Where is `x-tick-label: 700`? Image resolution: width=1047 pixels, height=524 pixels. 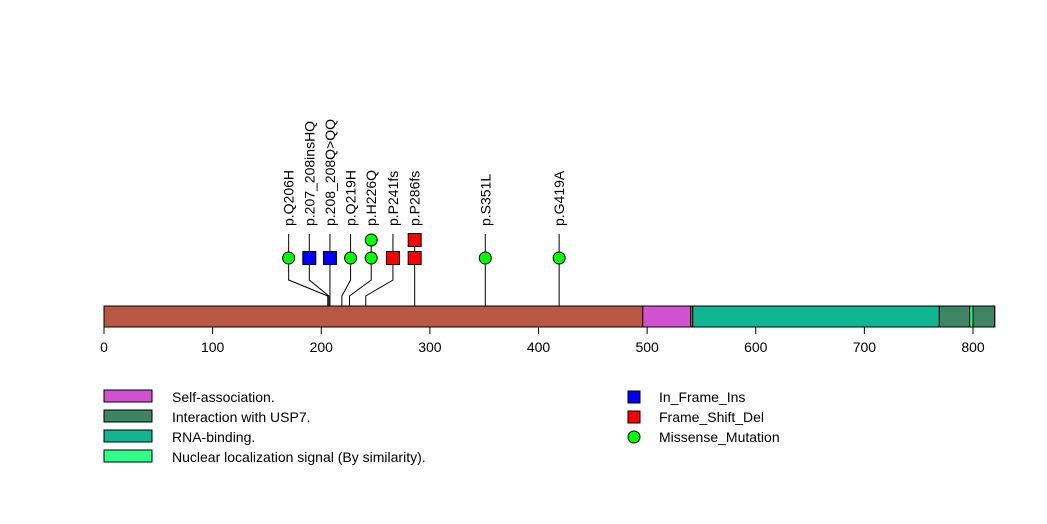
x-tick-label: 700 is located at coordinates (865, 347).